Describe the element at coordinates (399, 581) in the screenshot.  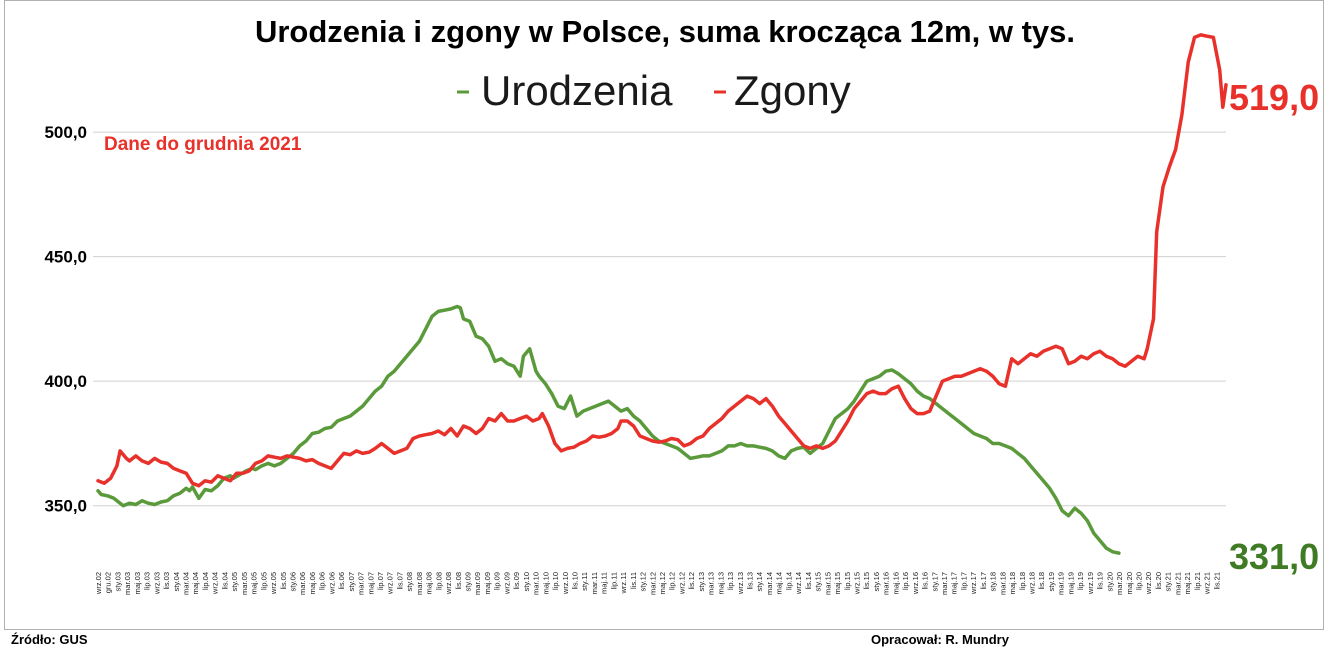
I see `x-tick-label: lis.07` at that location.